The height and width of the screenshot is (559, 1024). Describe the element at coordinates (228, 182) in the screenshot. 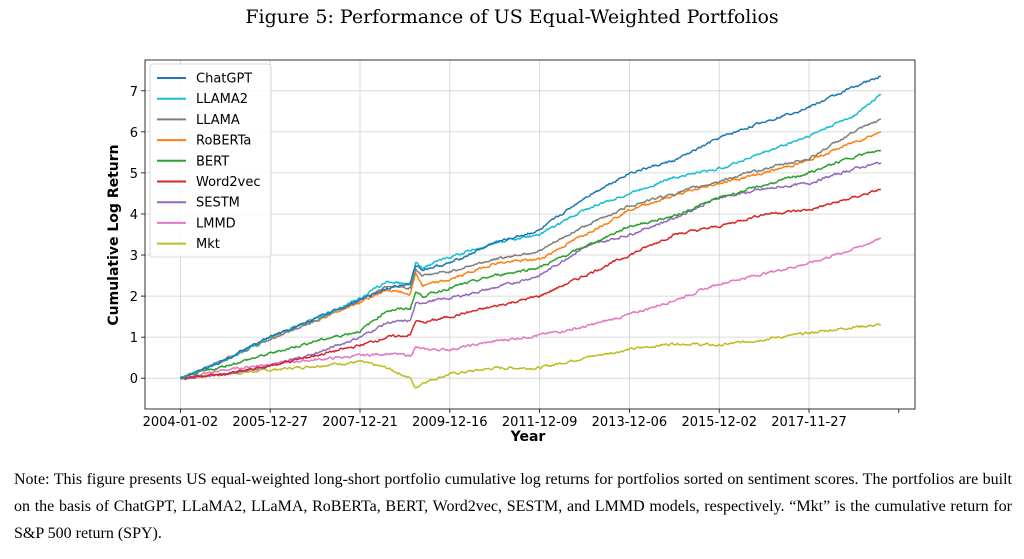

I see `legend-label: Word2vec` at that location.